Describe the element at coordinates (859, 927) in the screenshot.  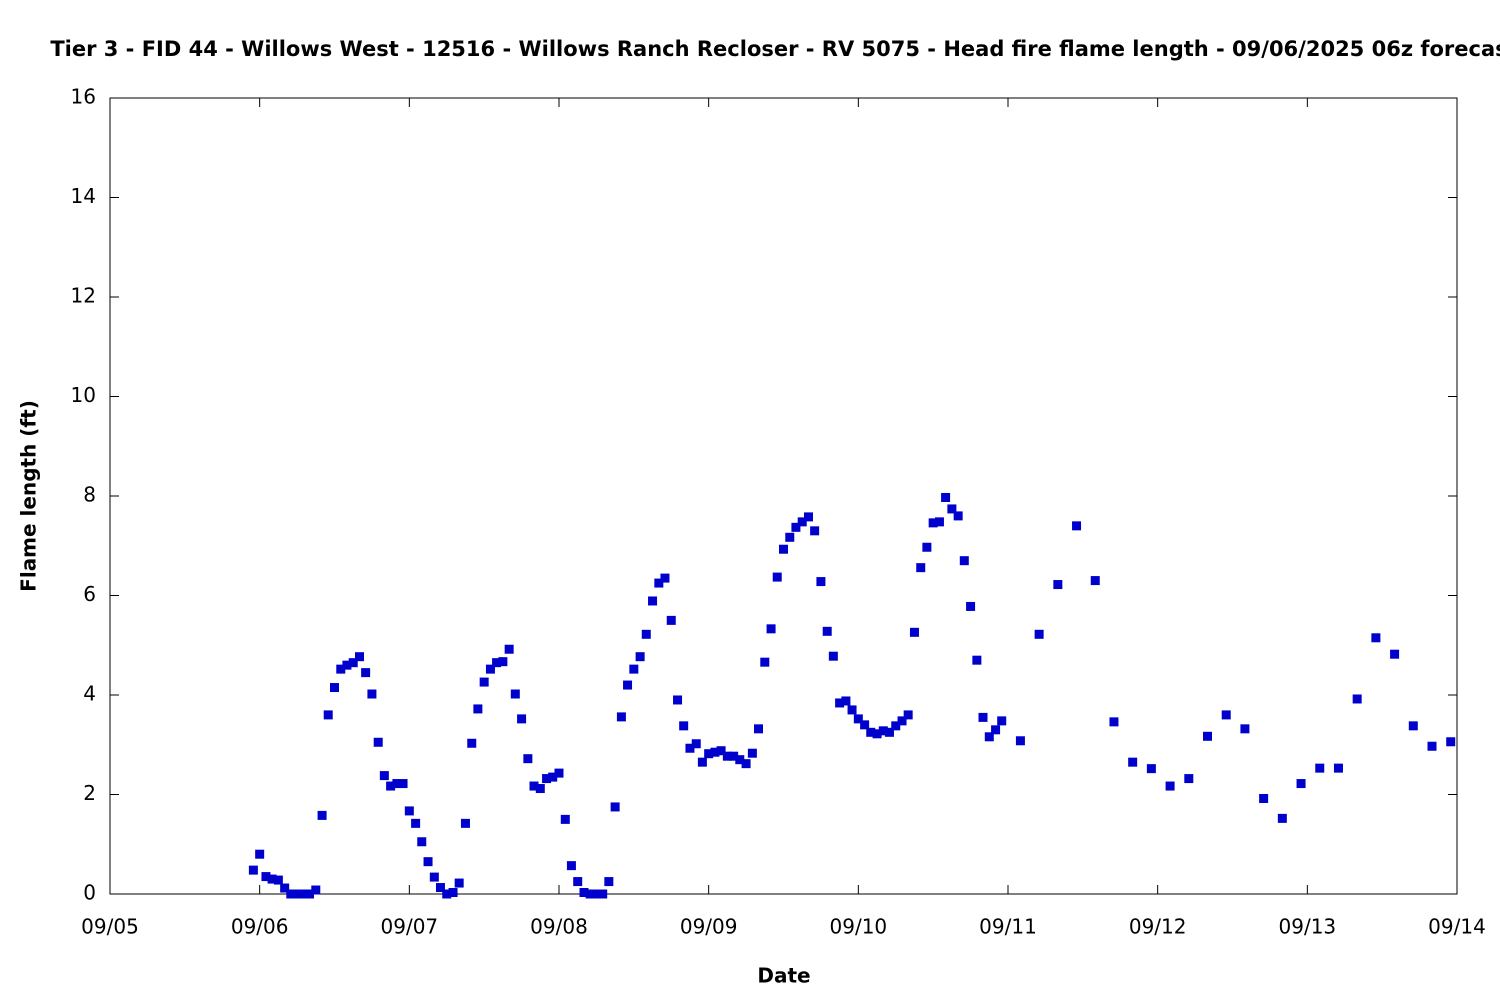
I see `x-tick-label: 09/10` at that location.